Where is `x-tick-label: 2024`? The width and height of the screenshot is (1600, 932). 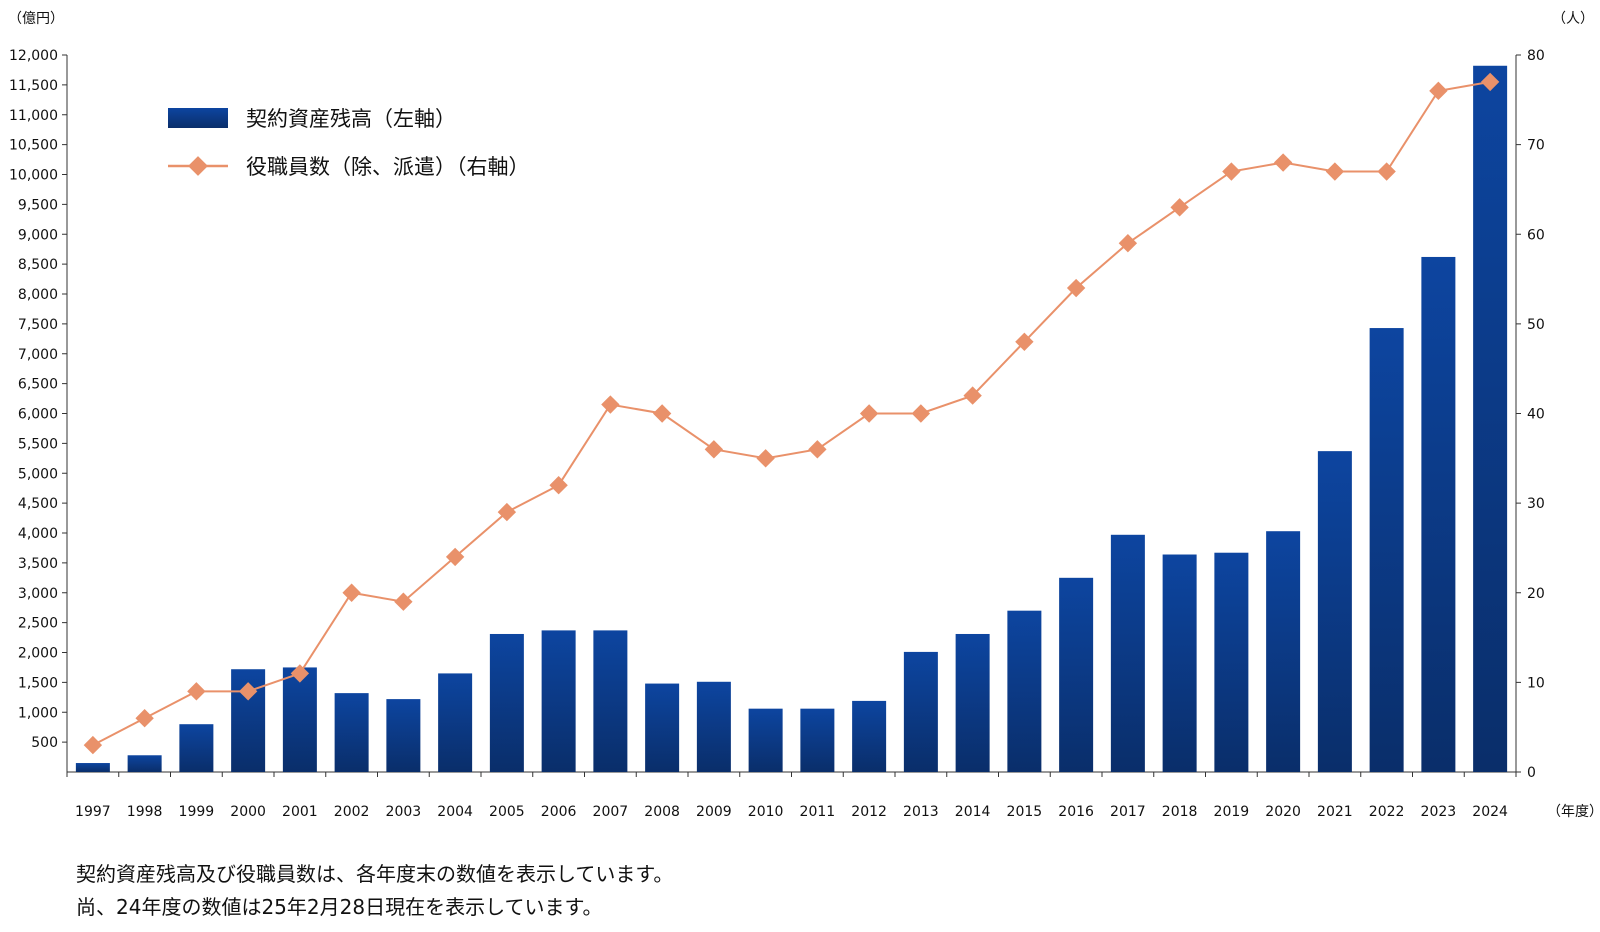
x-tick-label: 2024 is located at coordinates (1490, 812).